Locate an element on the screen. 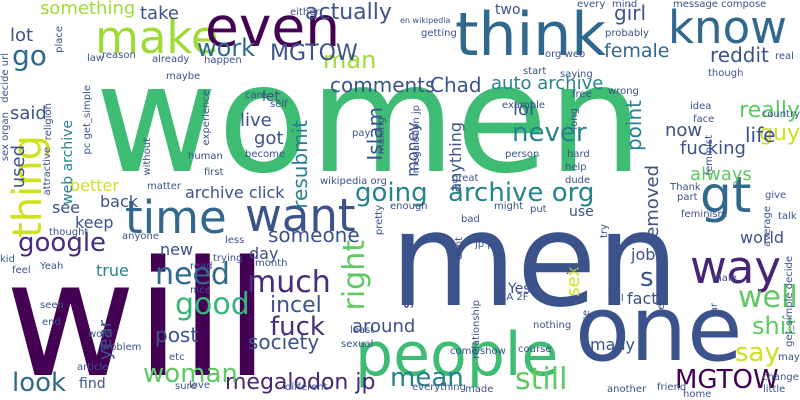 Image resolution: width=800 pixels, height=400 pixels. word-trying: trying is located at coordinates (228, 258).